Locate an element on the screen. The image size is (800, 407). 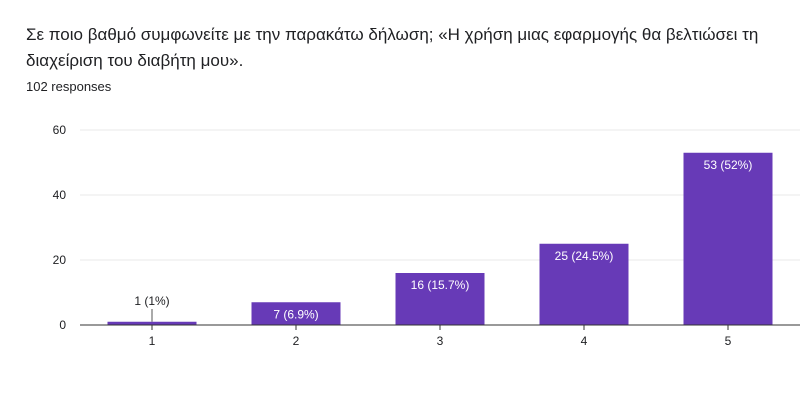
y-tick-label: 60 is located at coordinates (60, 130).